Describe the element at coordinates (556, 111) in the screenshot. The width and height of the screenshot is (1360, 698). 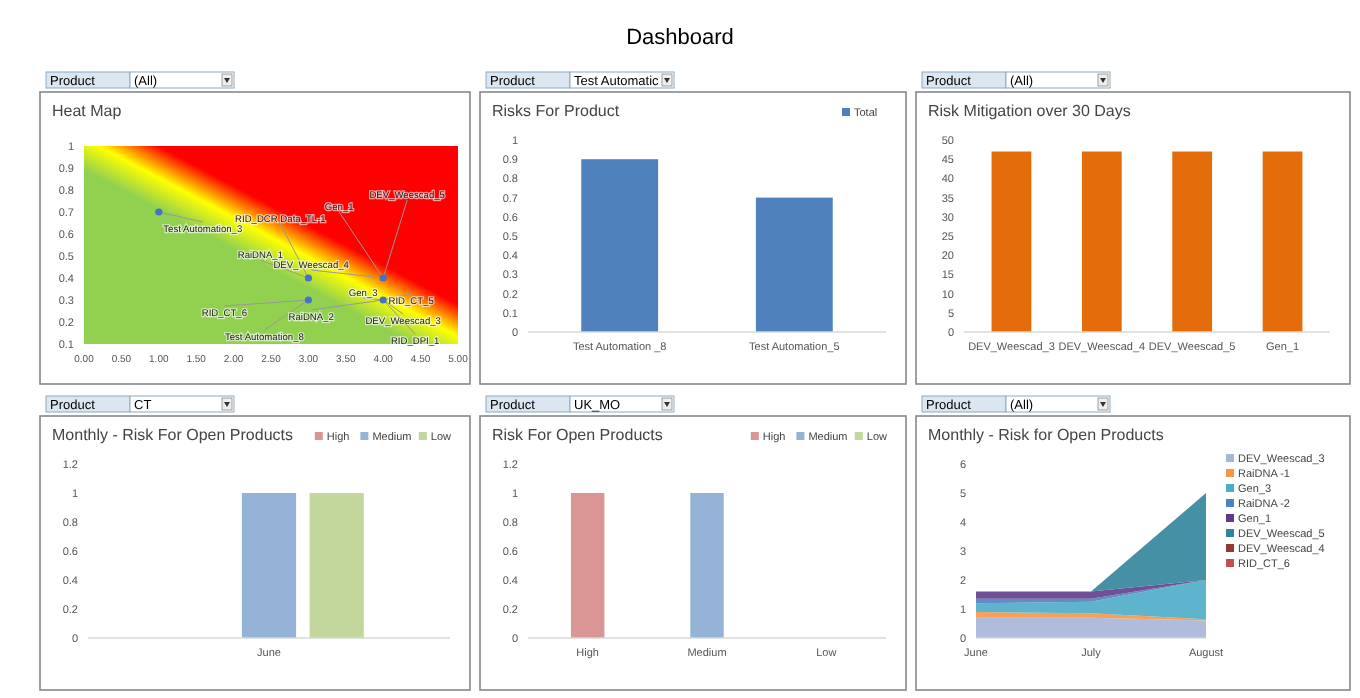
I see `chart-title: Risks For Product` at that location.